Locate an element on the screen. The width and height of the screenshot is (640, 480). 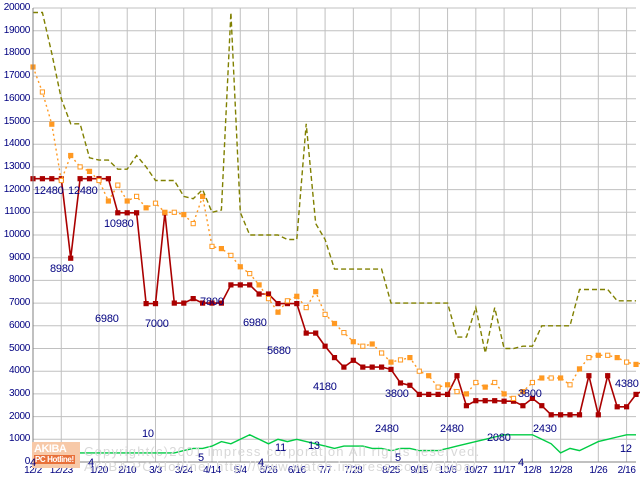
point-value-label: 4 is located at coordinates (261, 463).